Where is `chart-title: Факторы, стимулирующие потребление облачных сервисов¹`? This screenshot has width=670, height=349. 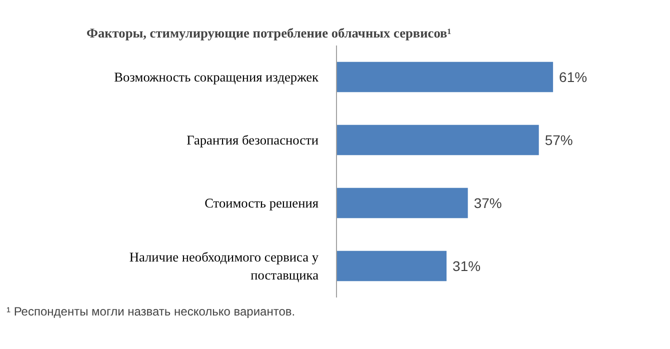
chart-title: Факторы, стимулирующие потребление облачных сервисов¹ is located at coordinates (269, 33).